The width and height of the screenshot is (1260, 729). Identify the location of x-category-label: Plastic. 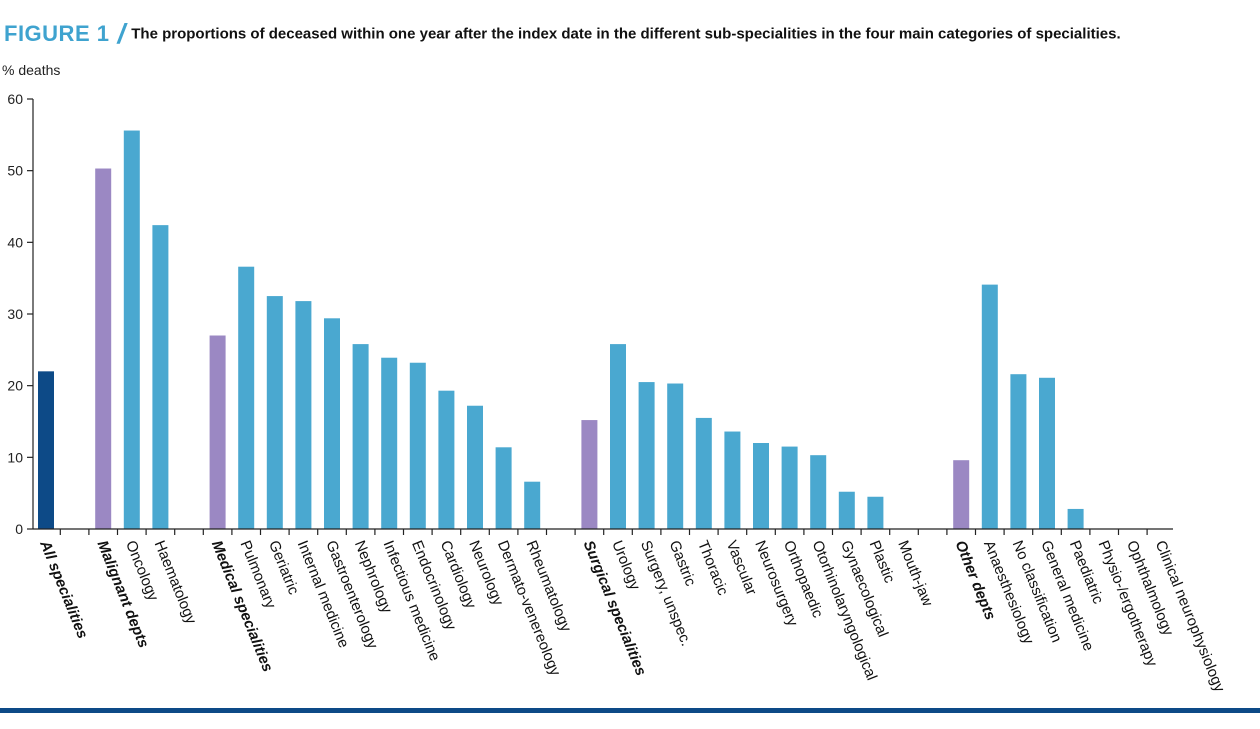
(882, 562).